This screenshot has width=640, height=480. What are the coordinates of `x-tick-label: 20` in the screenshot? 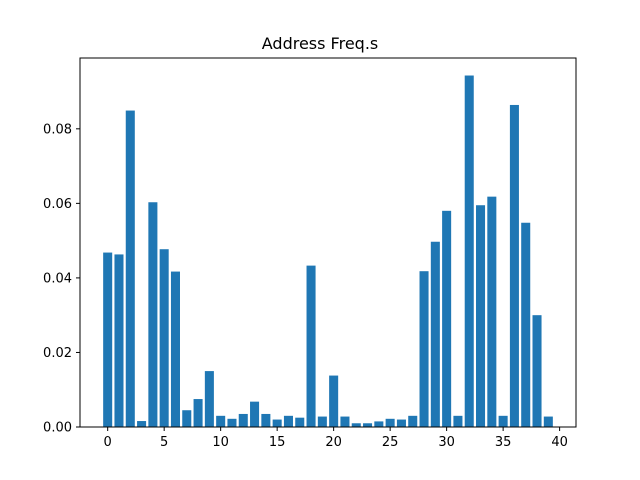 It's located at (333, 442).